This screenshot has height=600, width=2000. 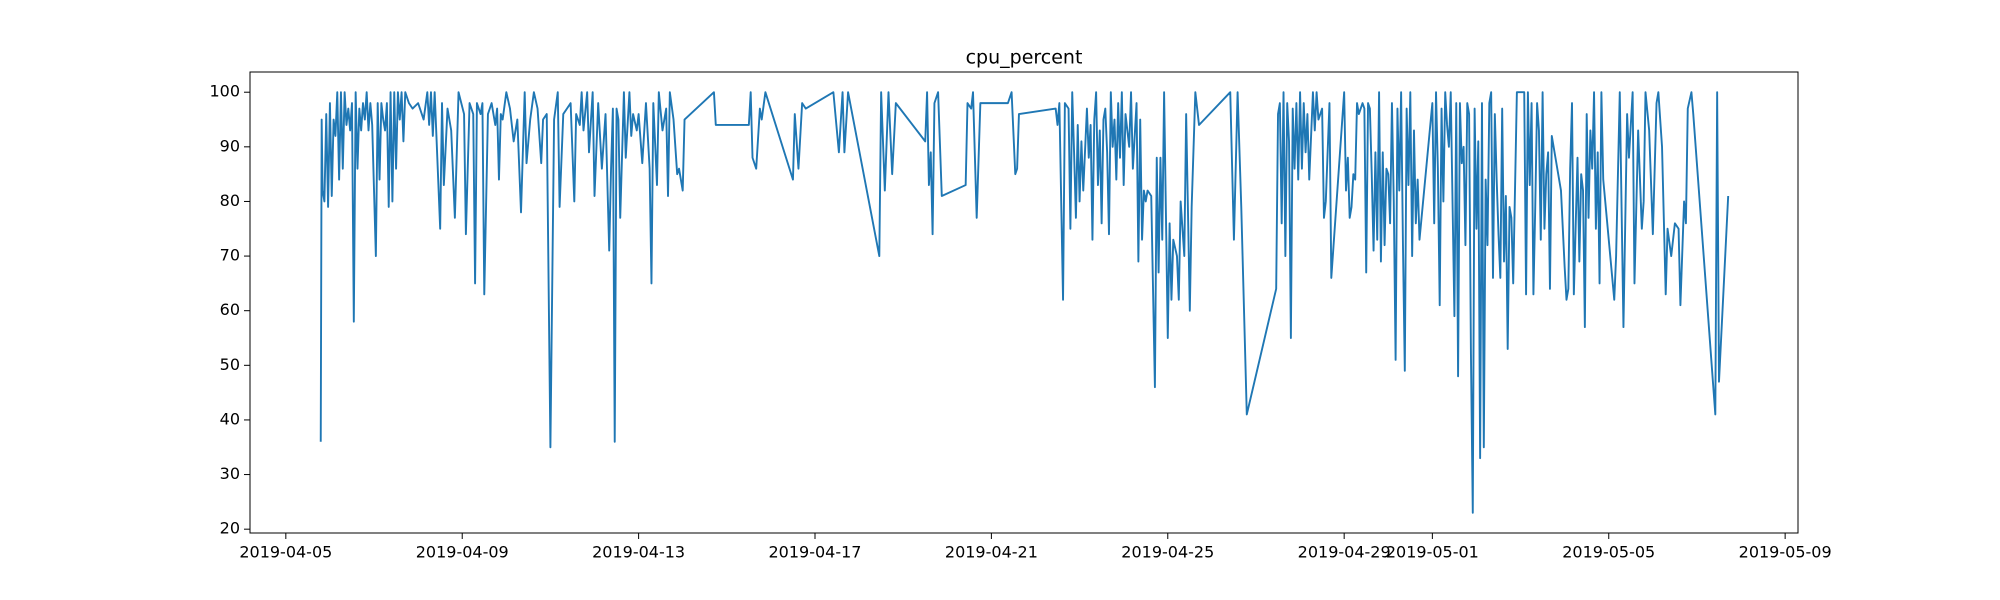 What do you see at coordinates (285, 552) in the screenshot?
I see `x-tick-label: 2019-04-05` at bounding box center [285, 552].